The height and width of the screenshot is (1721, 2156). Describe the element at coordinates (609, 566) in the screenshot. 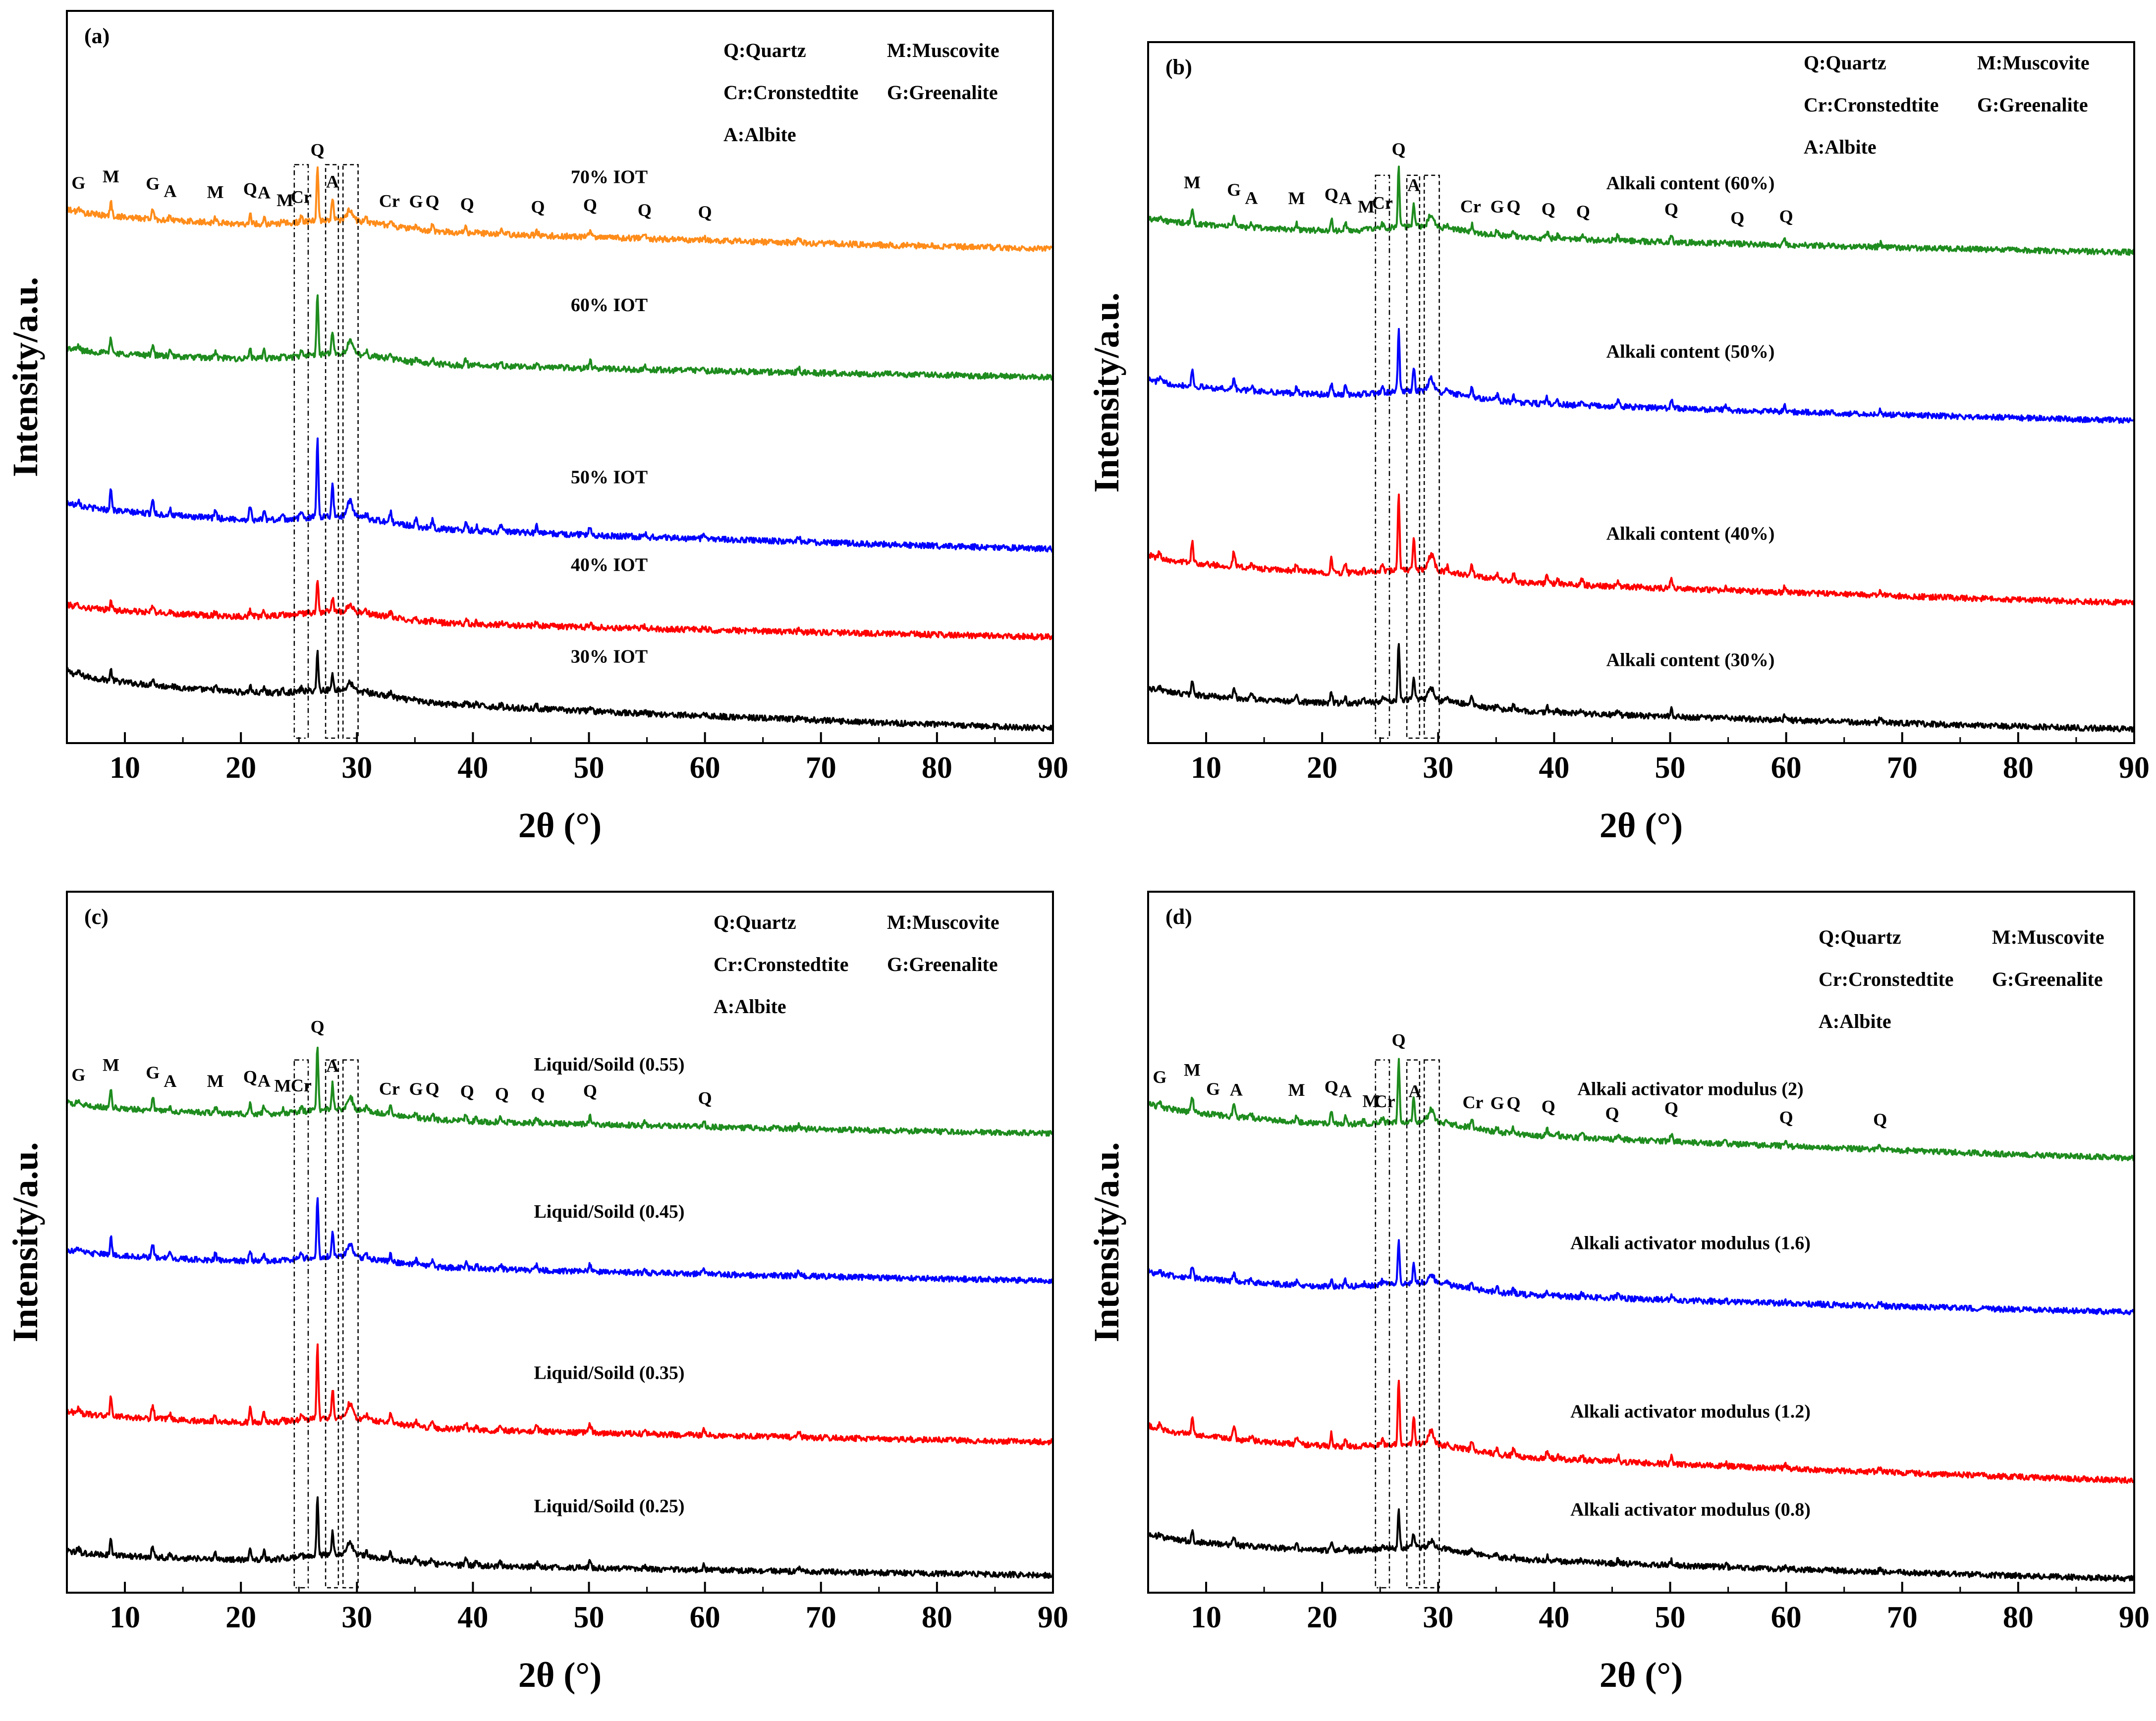

I see `series-label: 40% IOT` at that location.